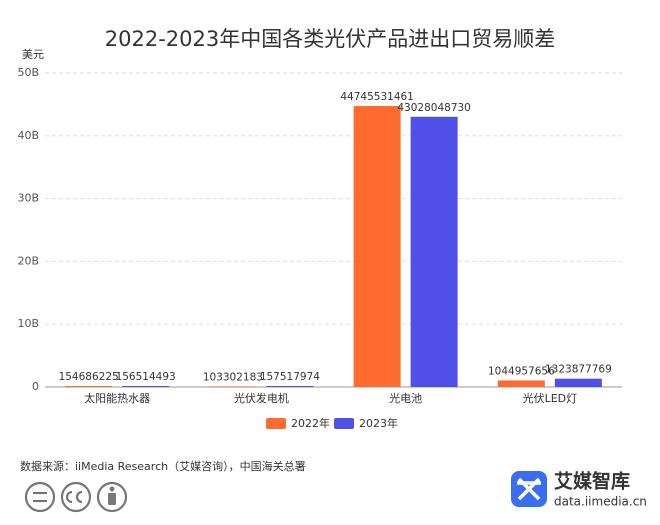  I want to click on value-label: 157517974, so click(290, 377).